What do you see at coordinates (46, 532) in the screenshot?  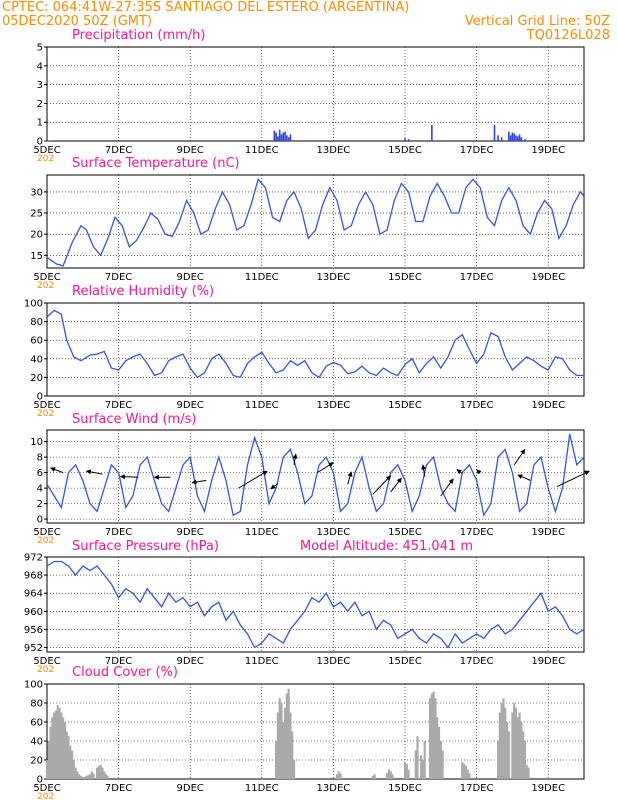 I see `wind-xtick-0: 5DEC` at bounding box center [46, 532].